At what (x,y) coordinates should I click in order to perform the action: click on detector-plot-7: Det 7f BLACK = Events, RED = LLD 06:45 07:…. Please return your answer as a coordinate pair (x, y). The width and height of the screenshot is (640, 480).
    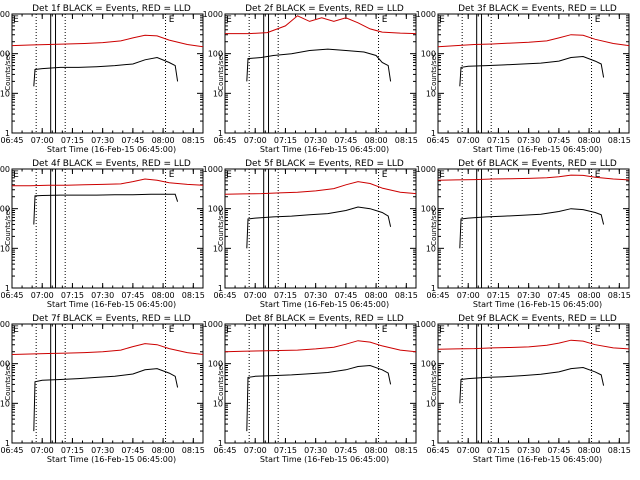
    Looking at the image, I should click on (102, 389).